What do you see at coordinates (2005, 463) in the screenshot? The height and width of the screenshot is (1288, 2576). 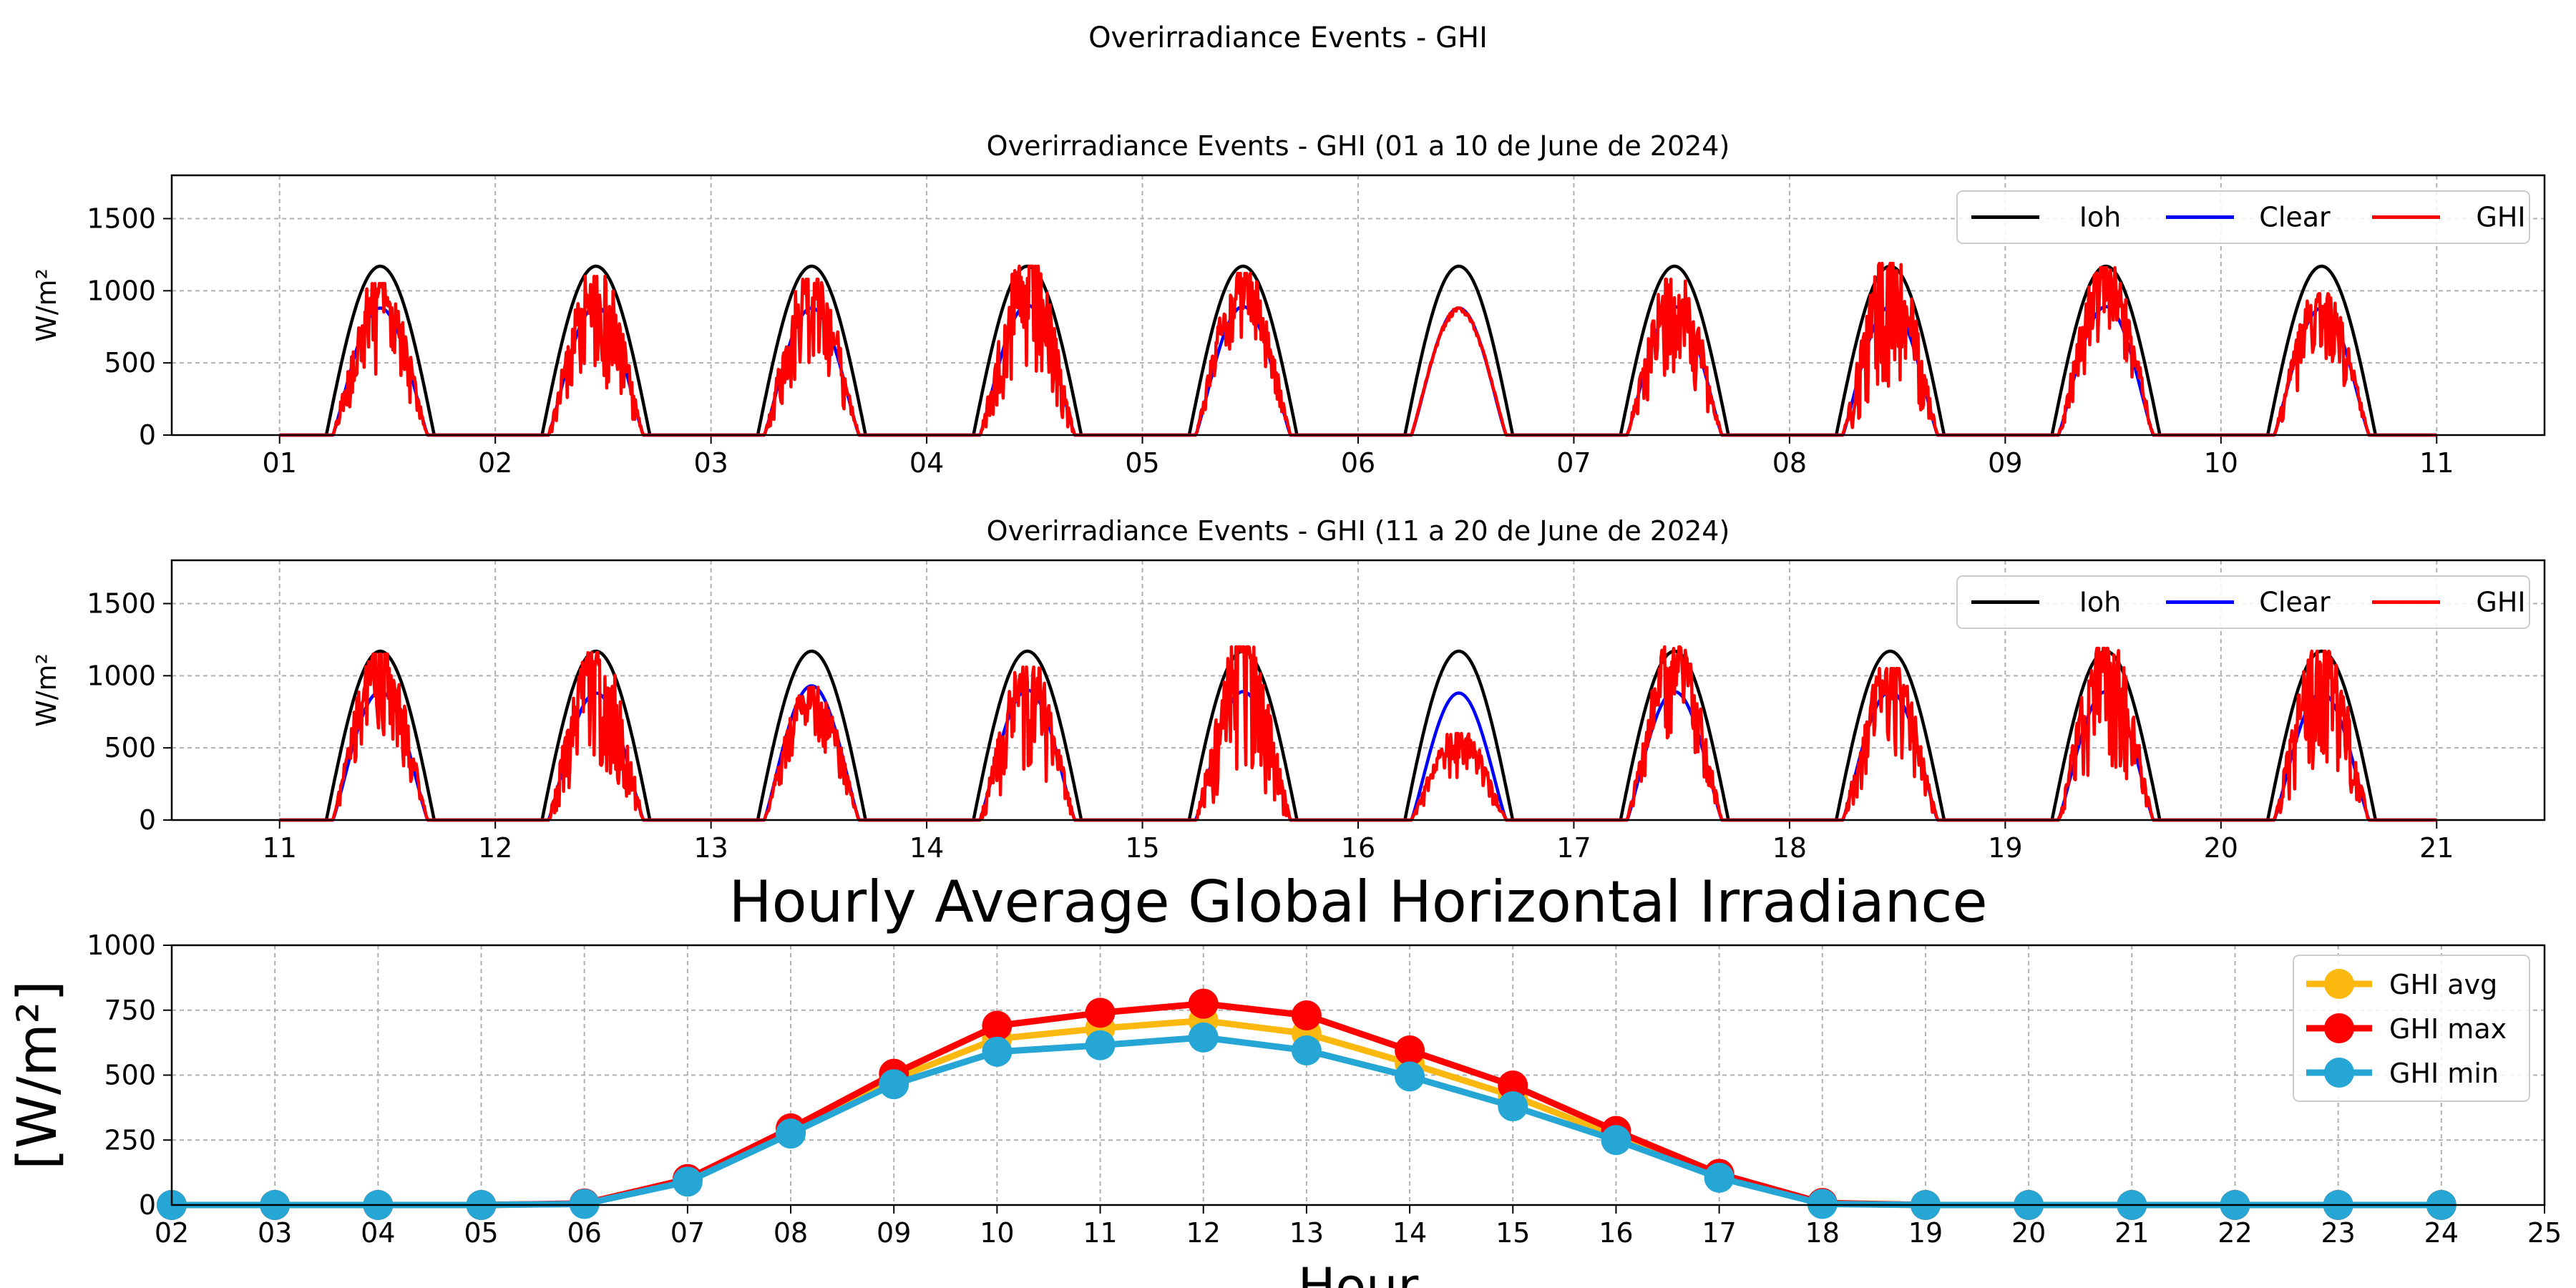 I see `x-tick-label: 09` at bounding box center [2005, 463].